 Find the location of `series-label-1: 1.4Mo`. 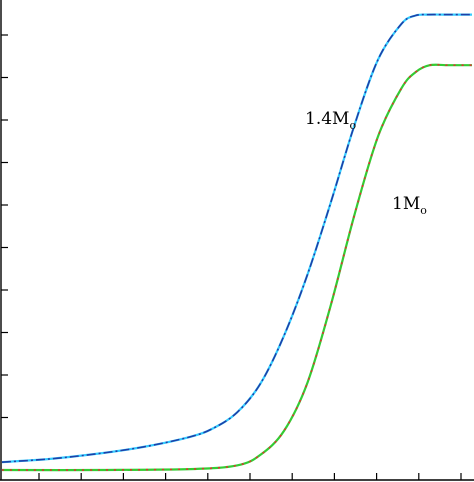

series-label-1: 1.4Mo is located at coordinates (330, 120).